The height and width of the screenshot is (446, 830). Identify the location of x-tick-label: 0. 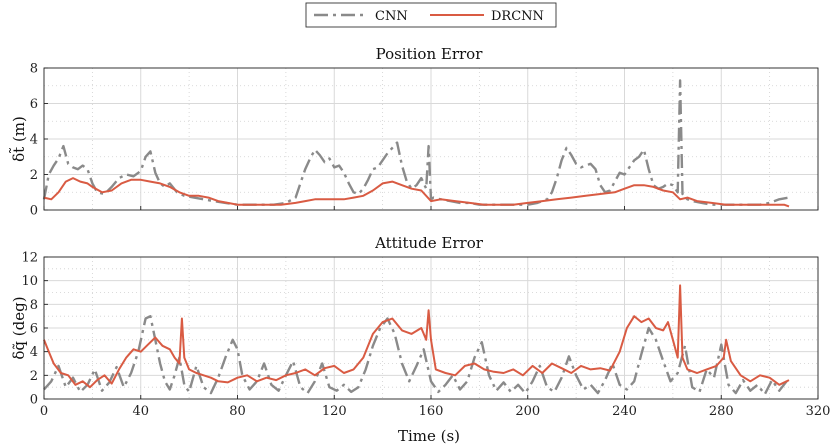
(44, 411).